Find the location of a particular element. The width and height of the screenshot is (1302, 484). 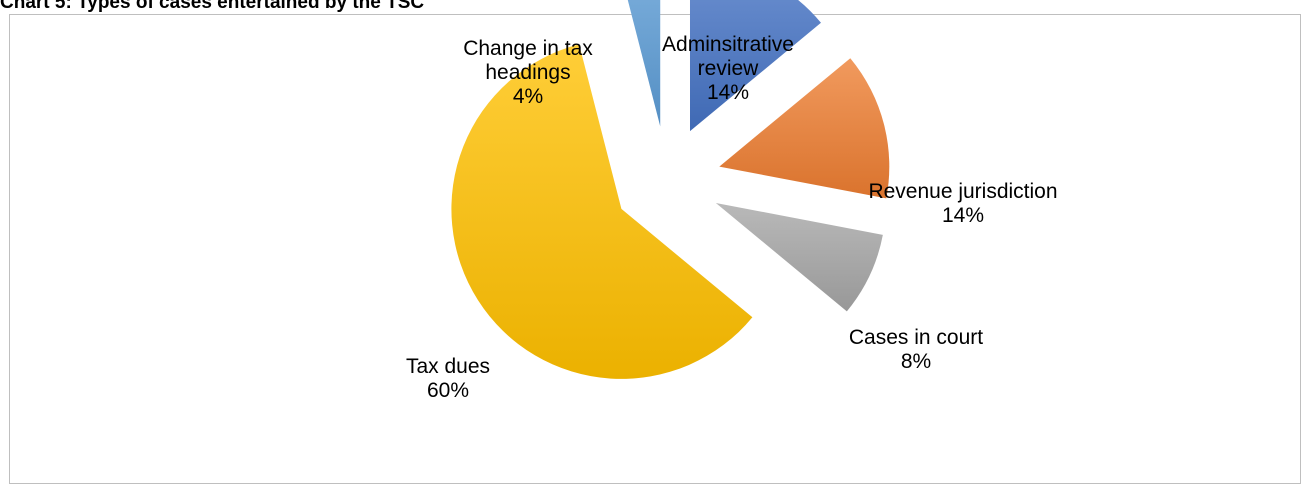

pie-slice-revenue-jurisdiction is located at coordinates (804, 128).